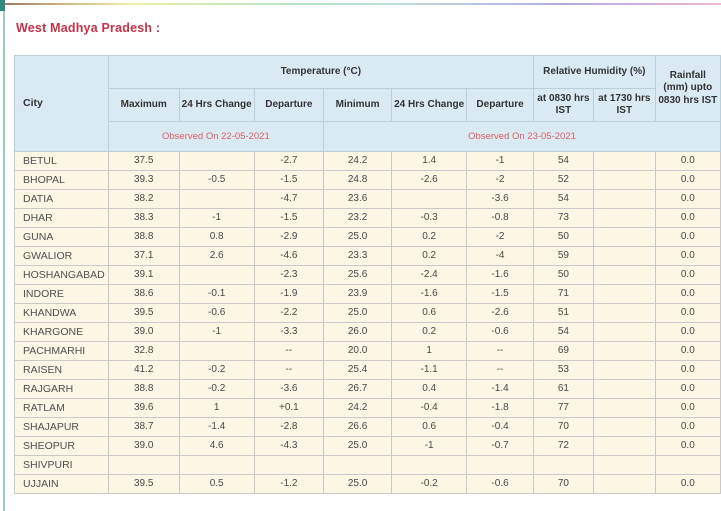  What do you see at coordinates (88, 28) in the screenshot?
I see `page-title: West Madhya Pradesh :` at bounding box center [88, 28].